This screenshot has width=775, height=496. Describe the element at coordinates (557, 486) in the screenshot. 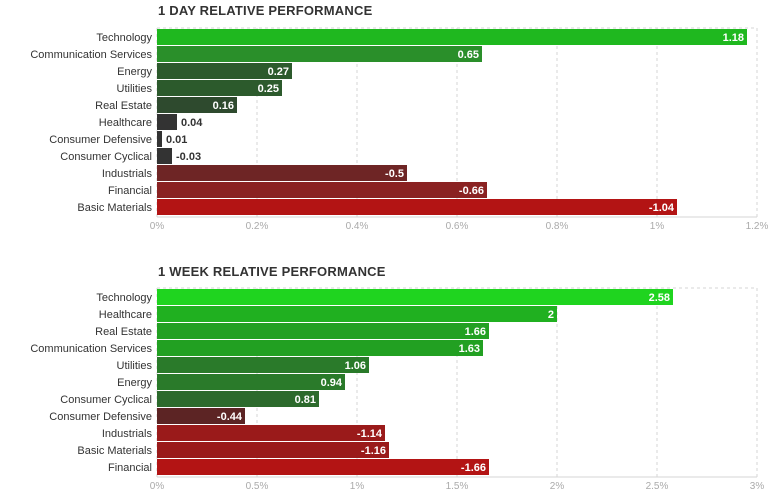

I see `x-tick-label: 2%` at that location.